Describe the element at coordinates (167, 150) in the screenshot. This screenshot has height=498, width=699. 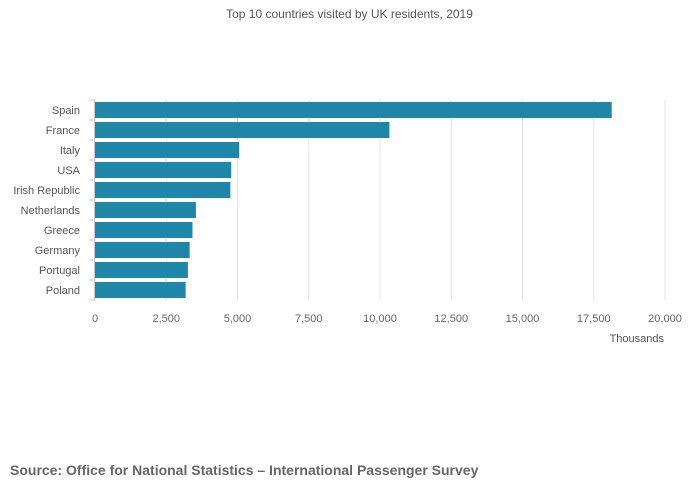
I see `bar-italy` at that location.